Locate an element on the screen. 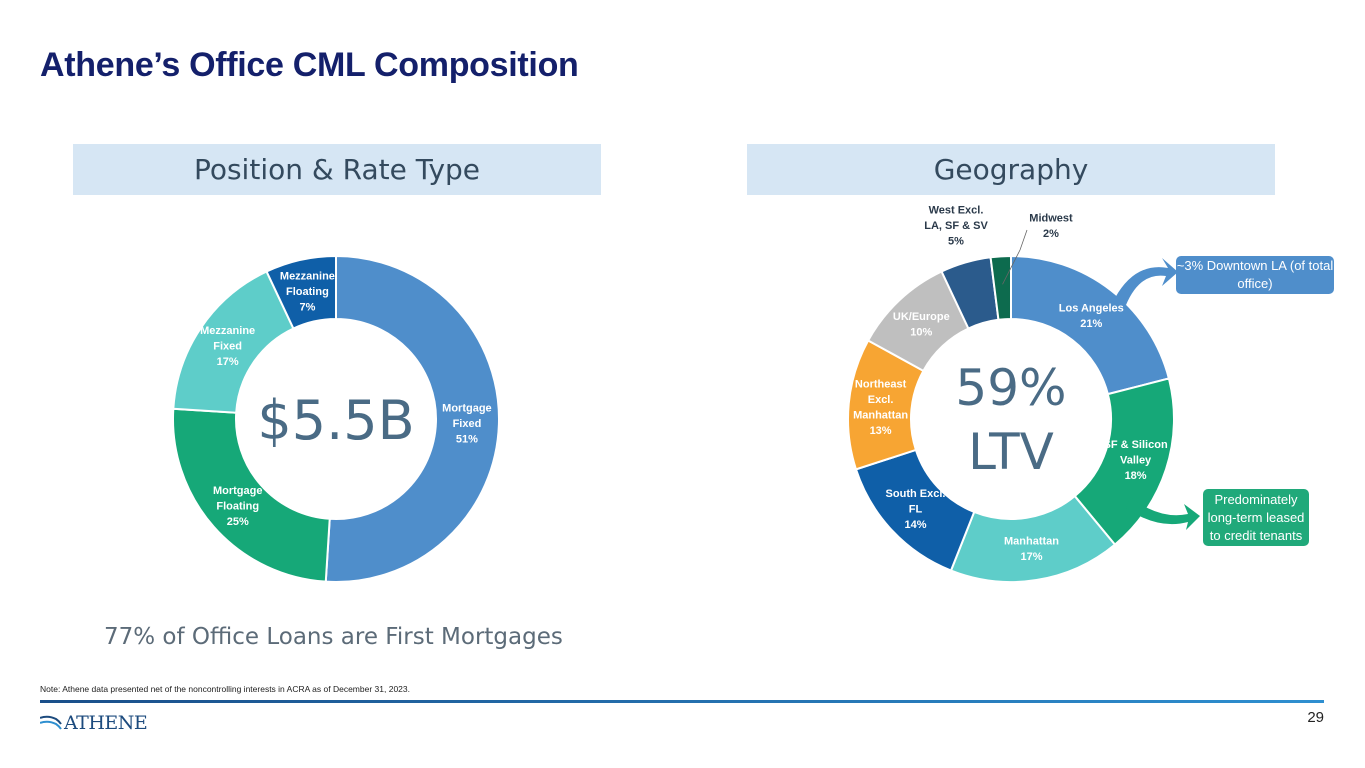 This screenshot has height=768, width=1365. downtown-arrow-icon is located at coordinates (1146, 281).